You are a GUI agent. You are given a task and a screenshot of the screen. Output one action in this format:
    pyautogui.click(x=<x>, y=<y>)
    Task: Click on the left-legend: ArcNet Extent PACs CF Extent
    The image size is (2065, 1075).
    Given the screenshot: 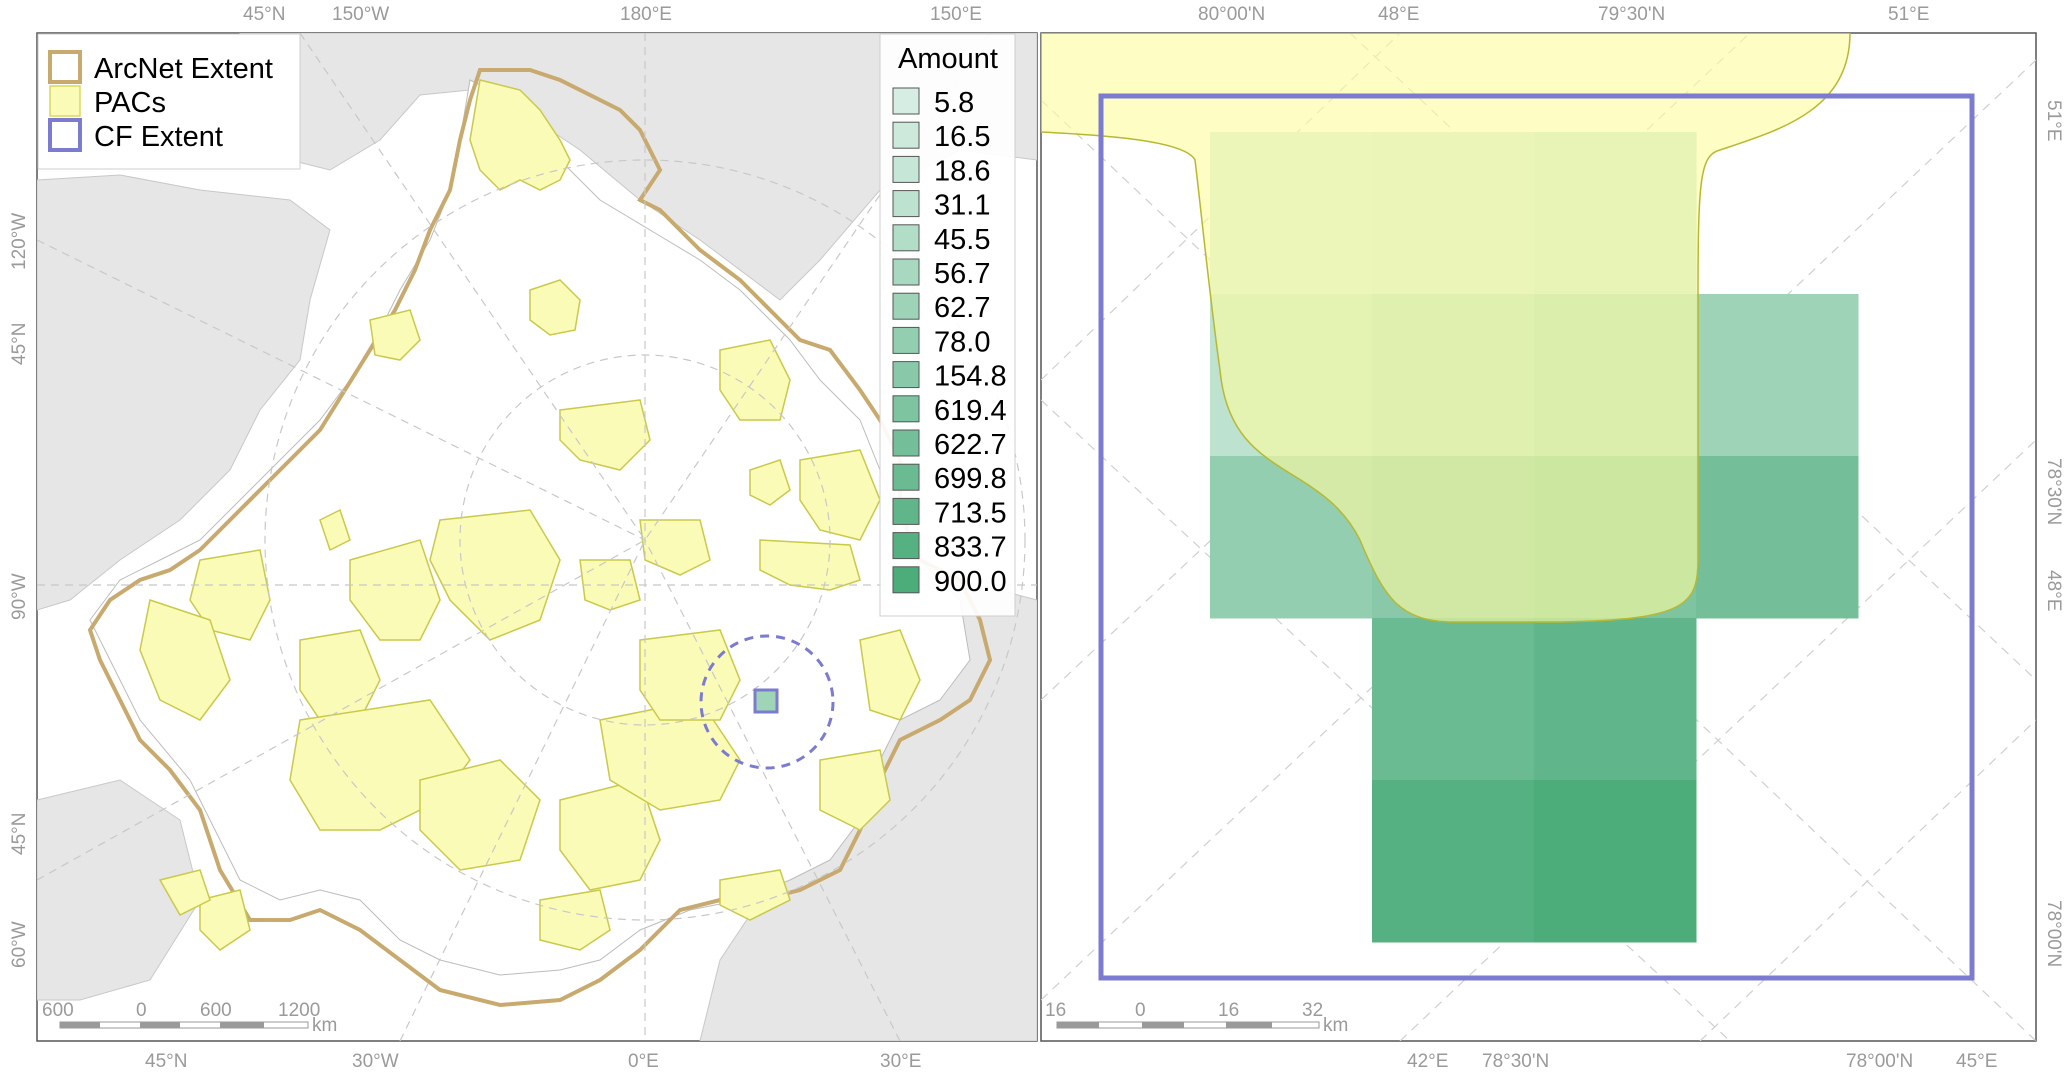 What is the action you would take?
    pyautogui.click(x=169, y=101)
    